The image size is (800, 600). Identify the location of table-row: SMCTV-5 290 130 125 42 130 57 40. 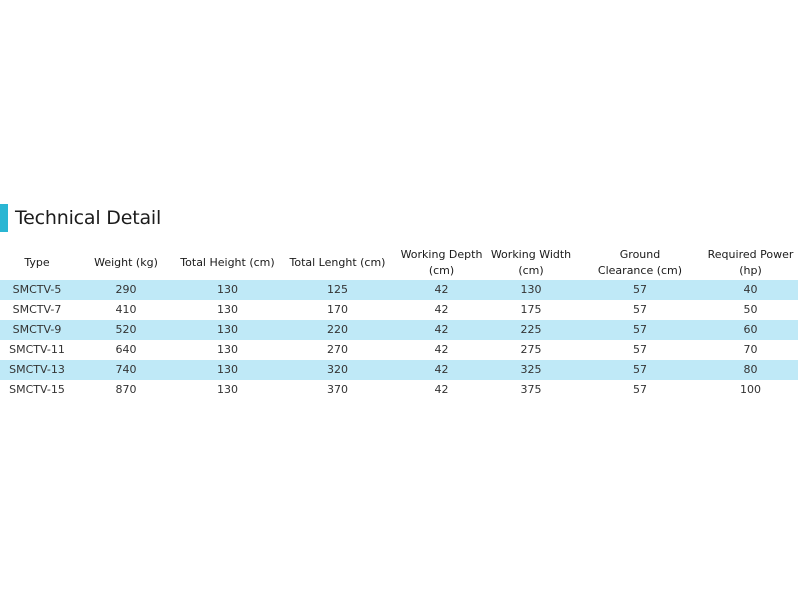
(399, 290).